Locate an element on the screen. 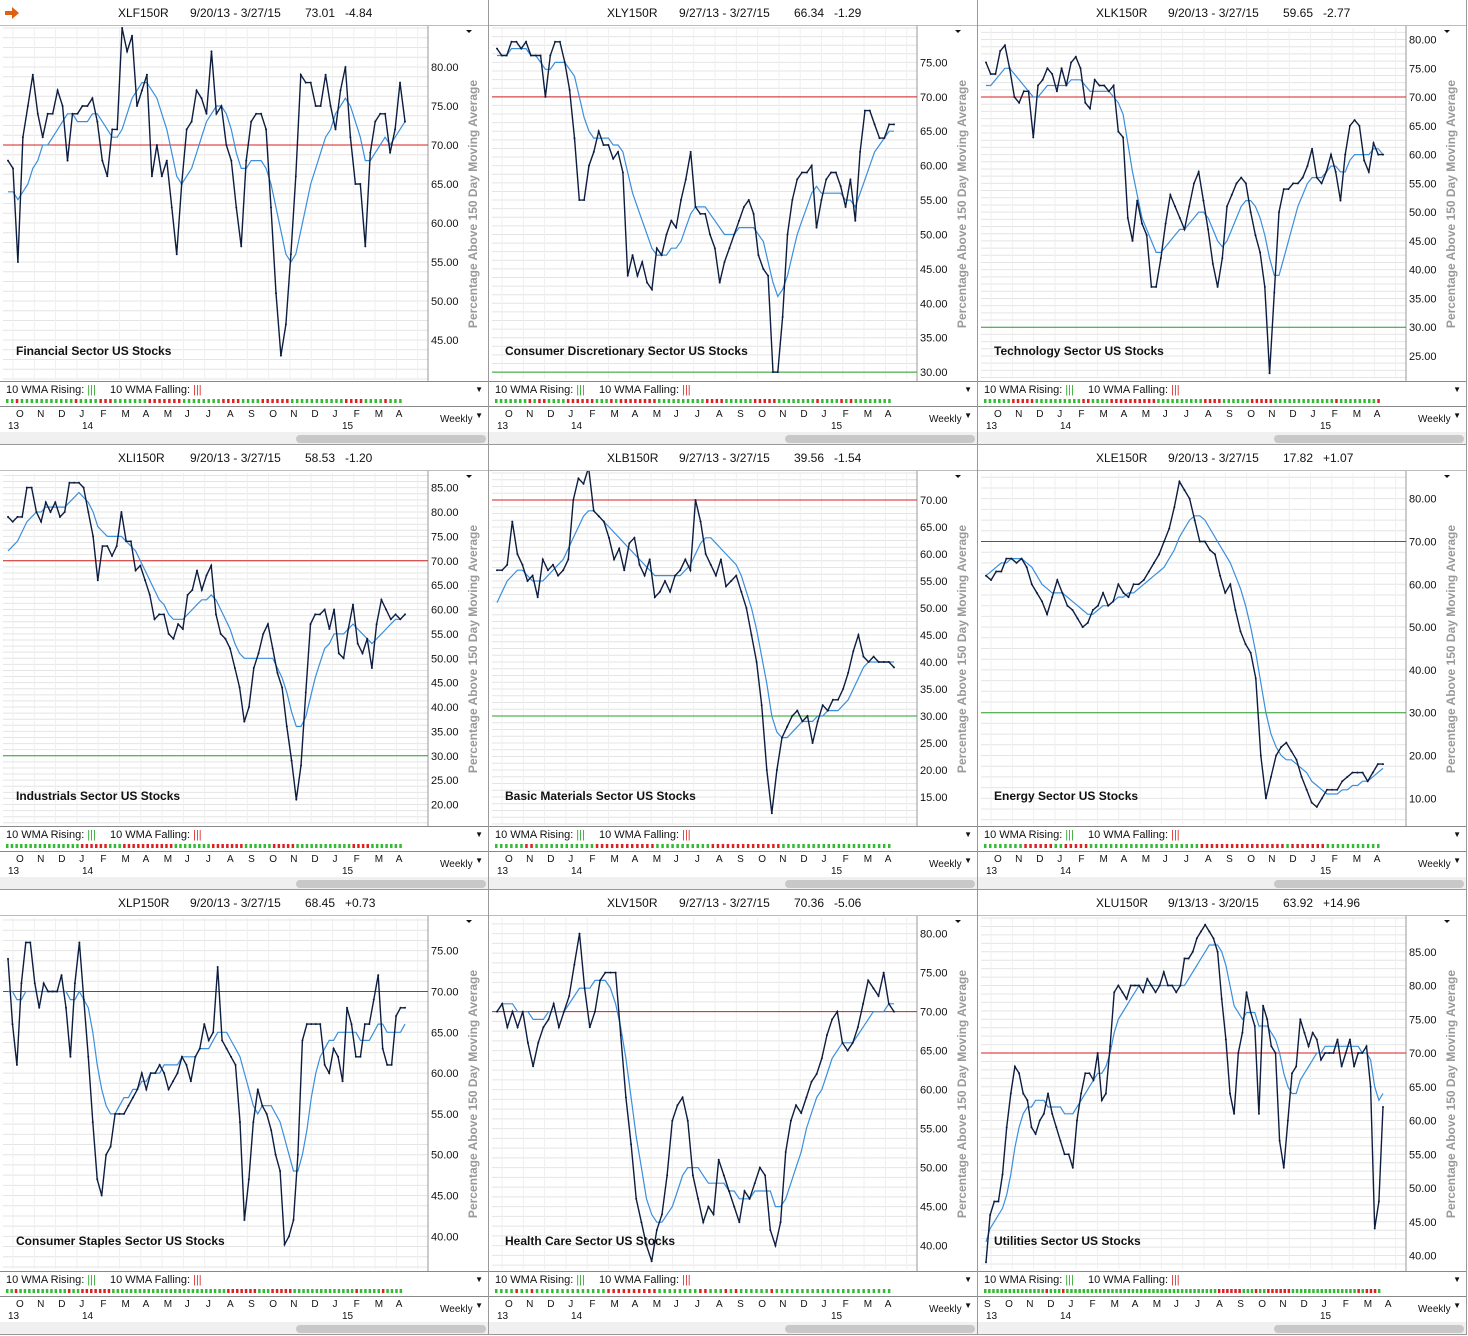  month-label: J is located at coordinates (82, 859).